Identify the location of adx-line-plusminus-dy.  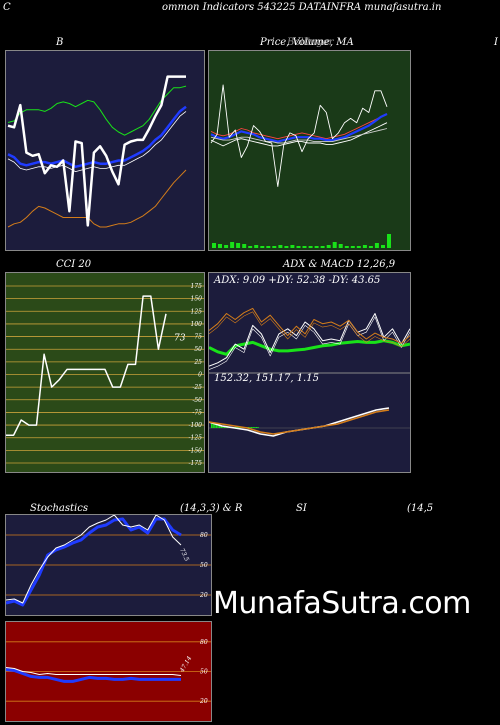
(309, 340).